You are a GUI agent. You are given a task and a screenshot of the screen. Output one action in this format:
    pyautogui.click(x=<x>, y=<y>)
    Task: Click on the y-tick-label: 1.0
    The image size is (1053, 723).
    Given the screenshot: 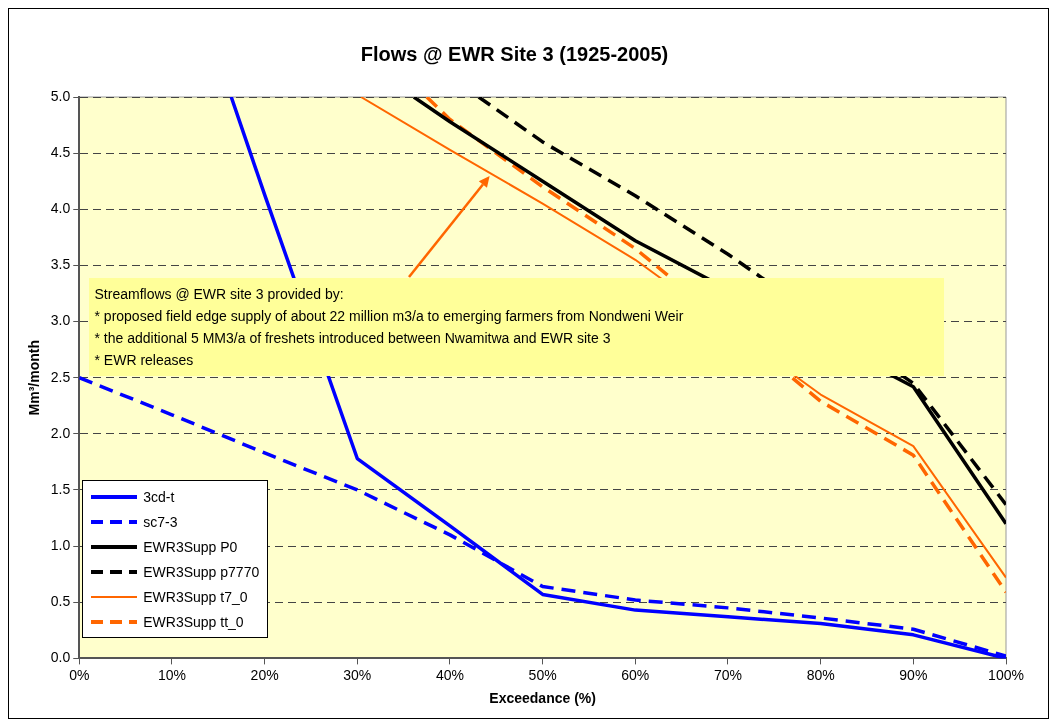 What is the action you would take?
    pyautogui.click(x=60, y=544)
    